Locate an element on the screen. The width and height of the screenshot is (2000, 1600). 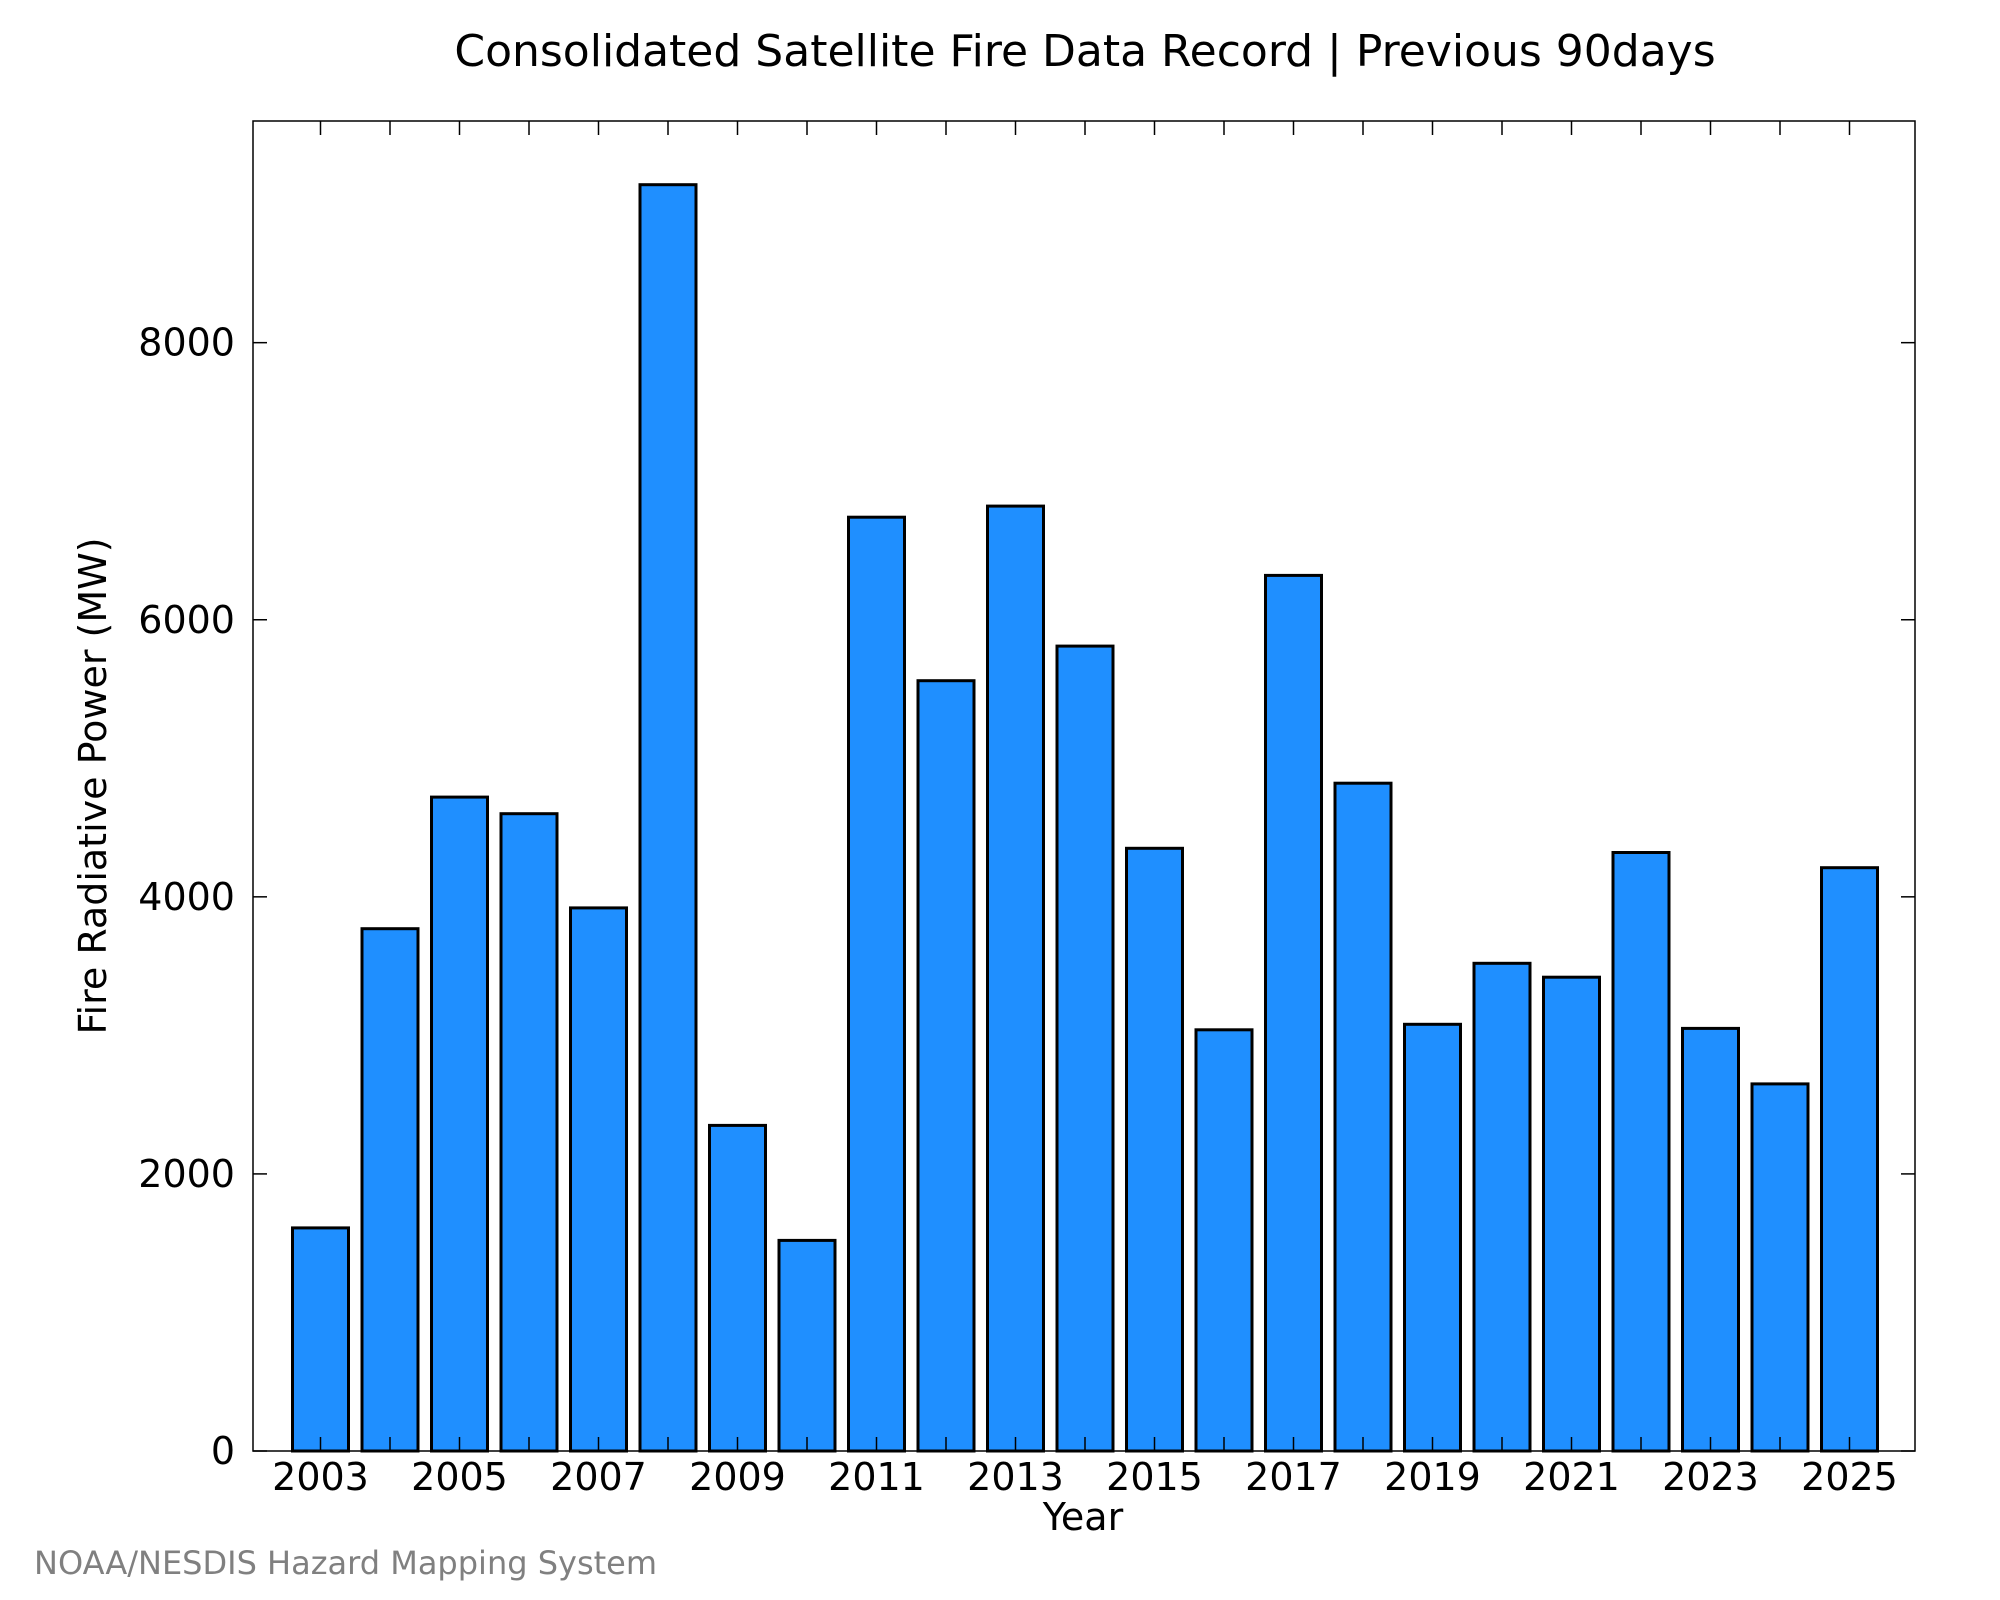
bar-2024 is located at coordinates (1780, 1267).